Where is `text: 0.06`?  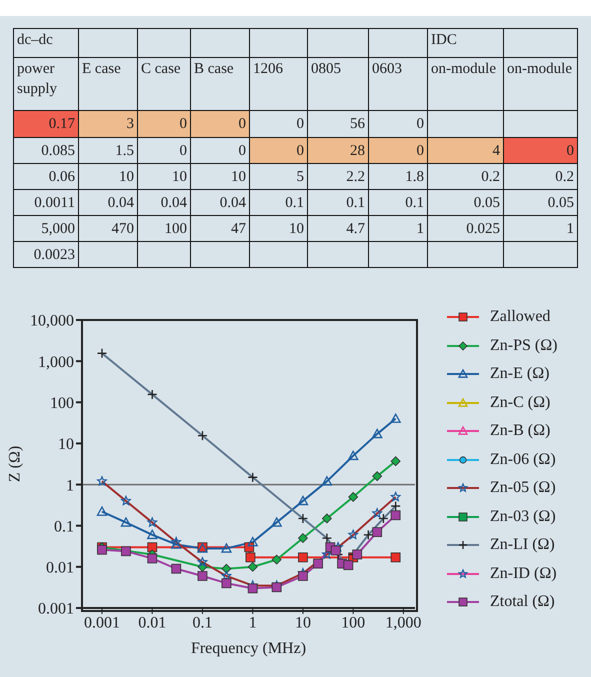
text: 0.06 is located at coordinates (46, 177).